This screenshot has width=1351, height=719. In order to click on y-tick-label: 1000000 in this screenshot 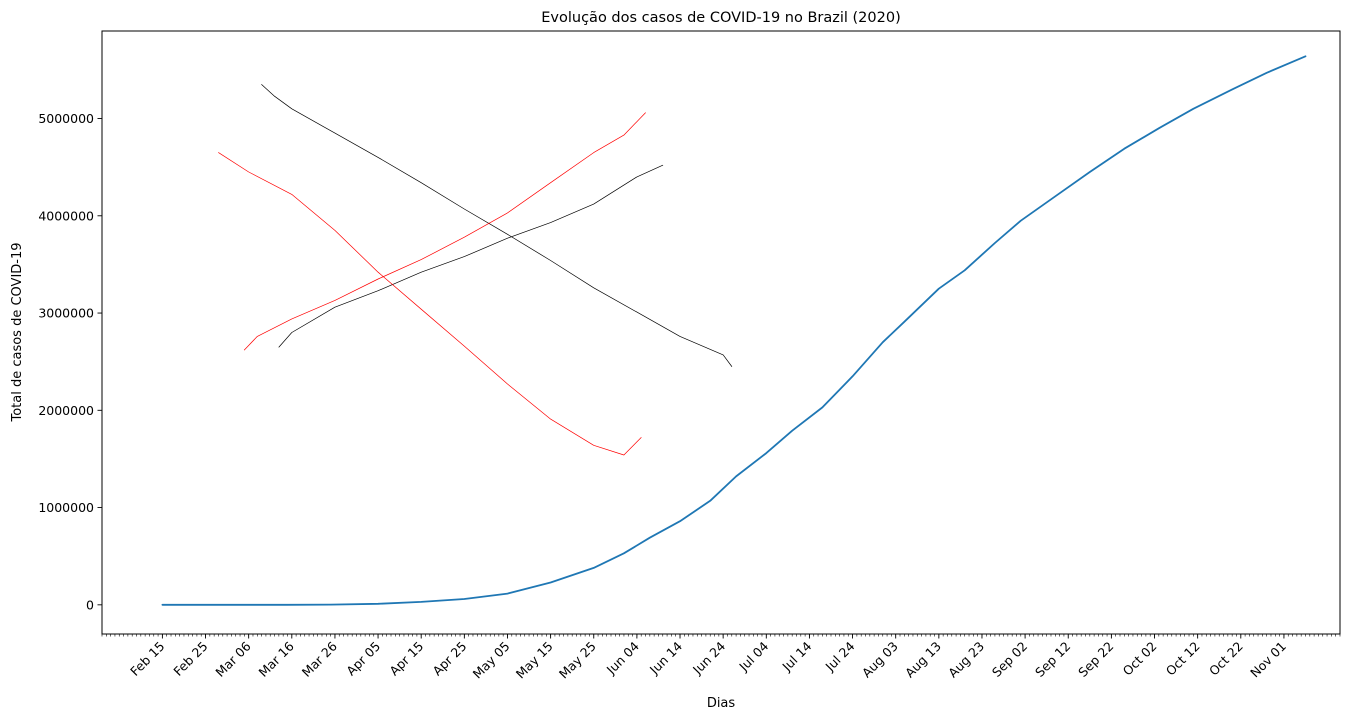, I will do `click(66, 507)`.